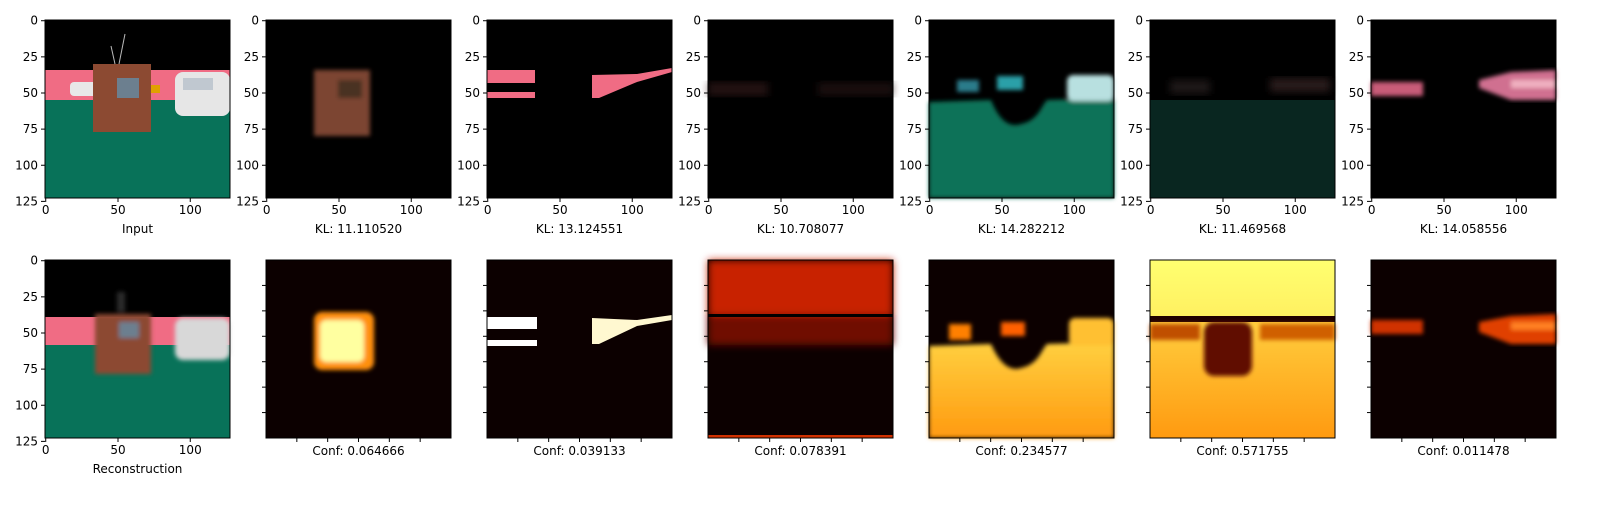 The image size is (1609, 509). I want to click on bottom-caption: Reconstruction, so click(138, 469).